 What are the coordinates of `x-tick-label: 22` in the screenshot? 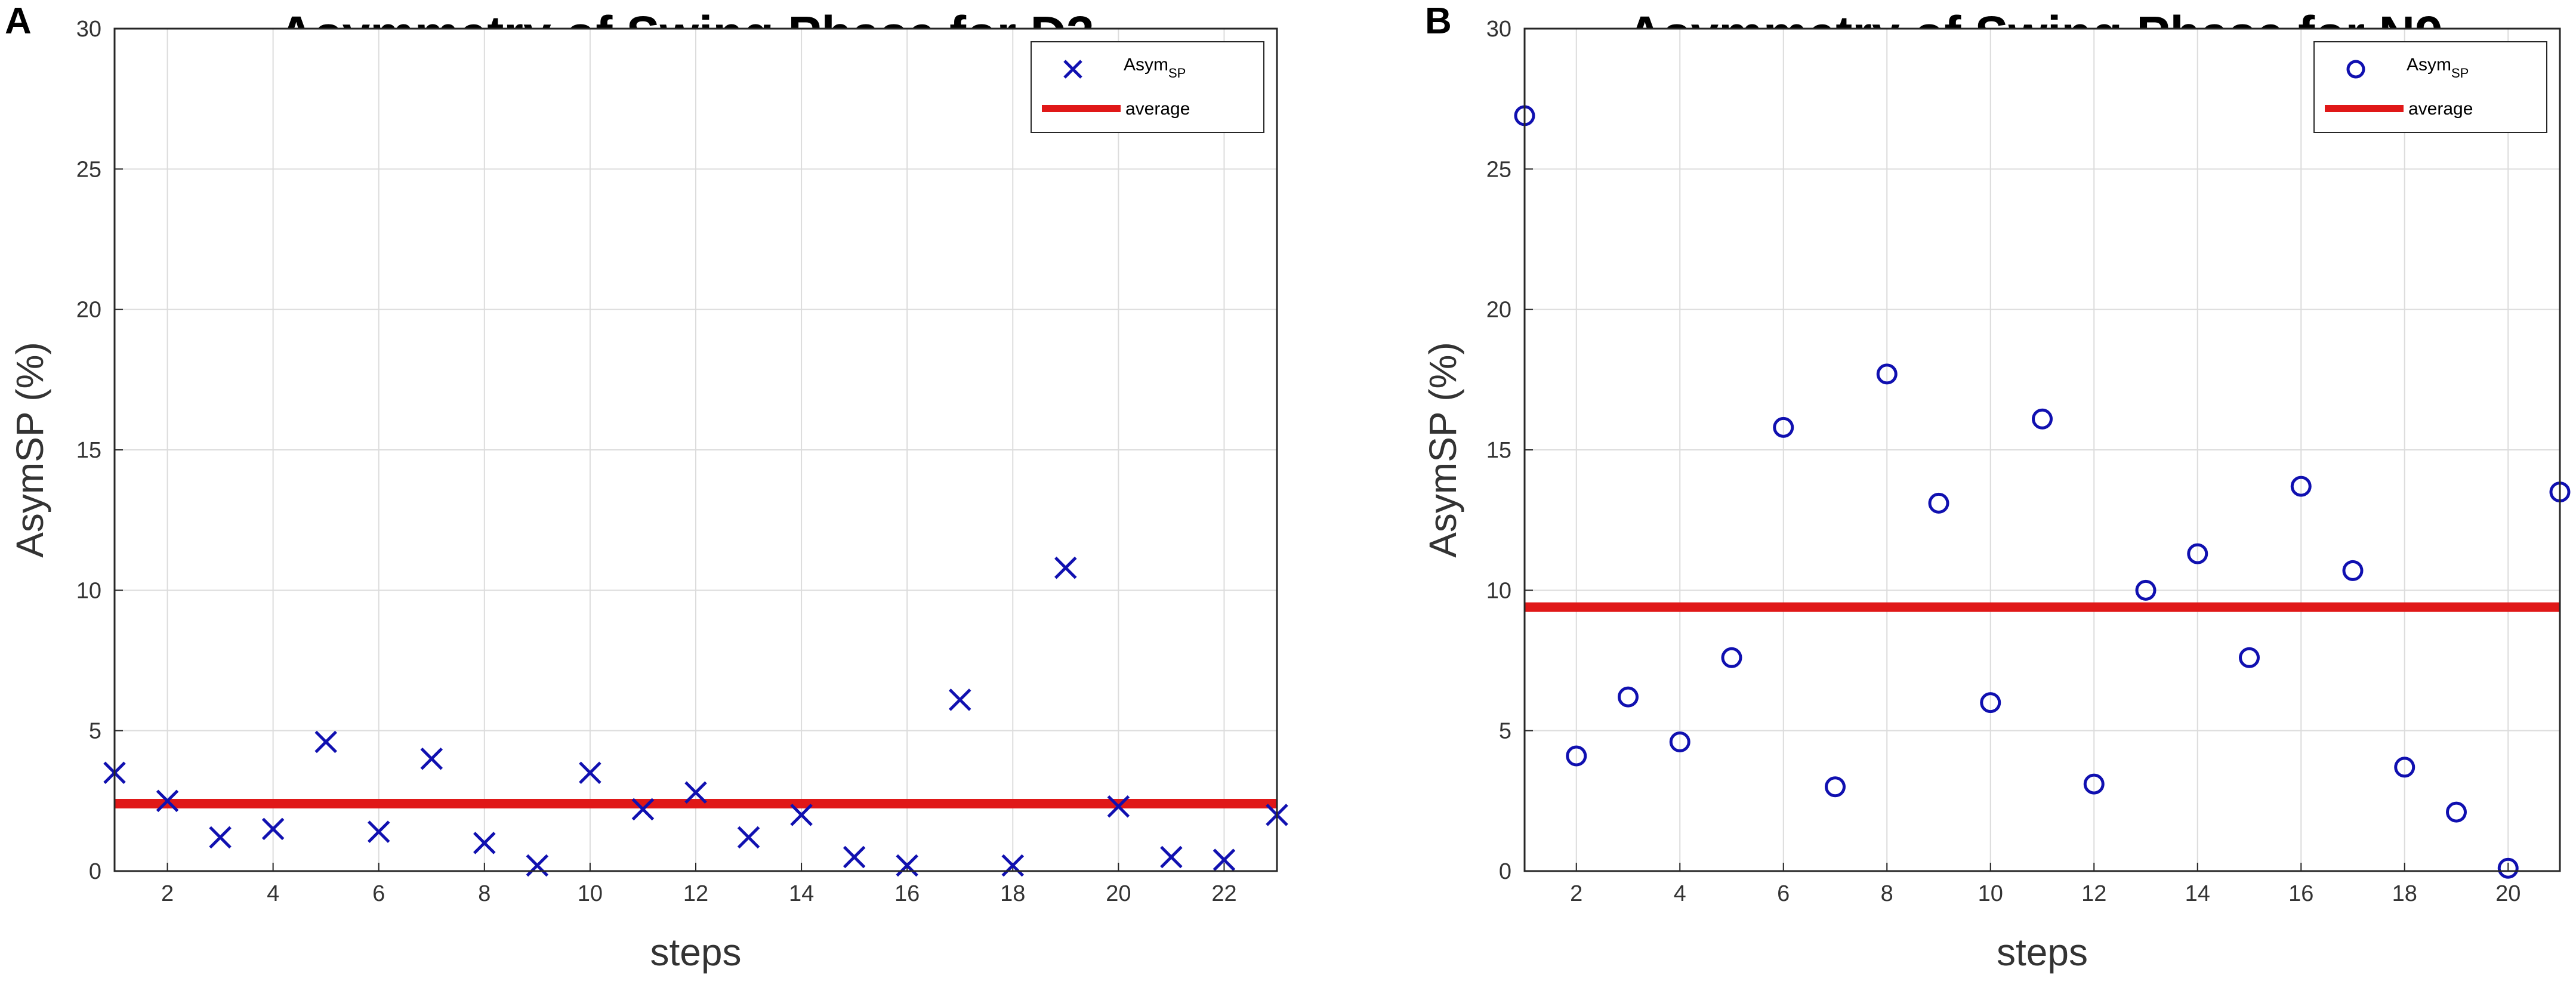 It's located at (1223, 893).